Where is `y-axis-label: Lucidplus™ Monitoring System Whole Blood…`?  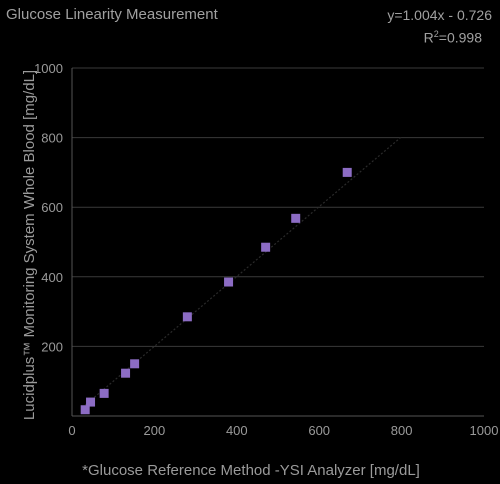
y-axis-label: Lucidplus™ Monitoring System Whole Blood… is located at coordinates (29, 245).